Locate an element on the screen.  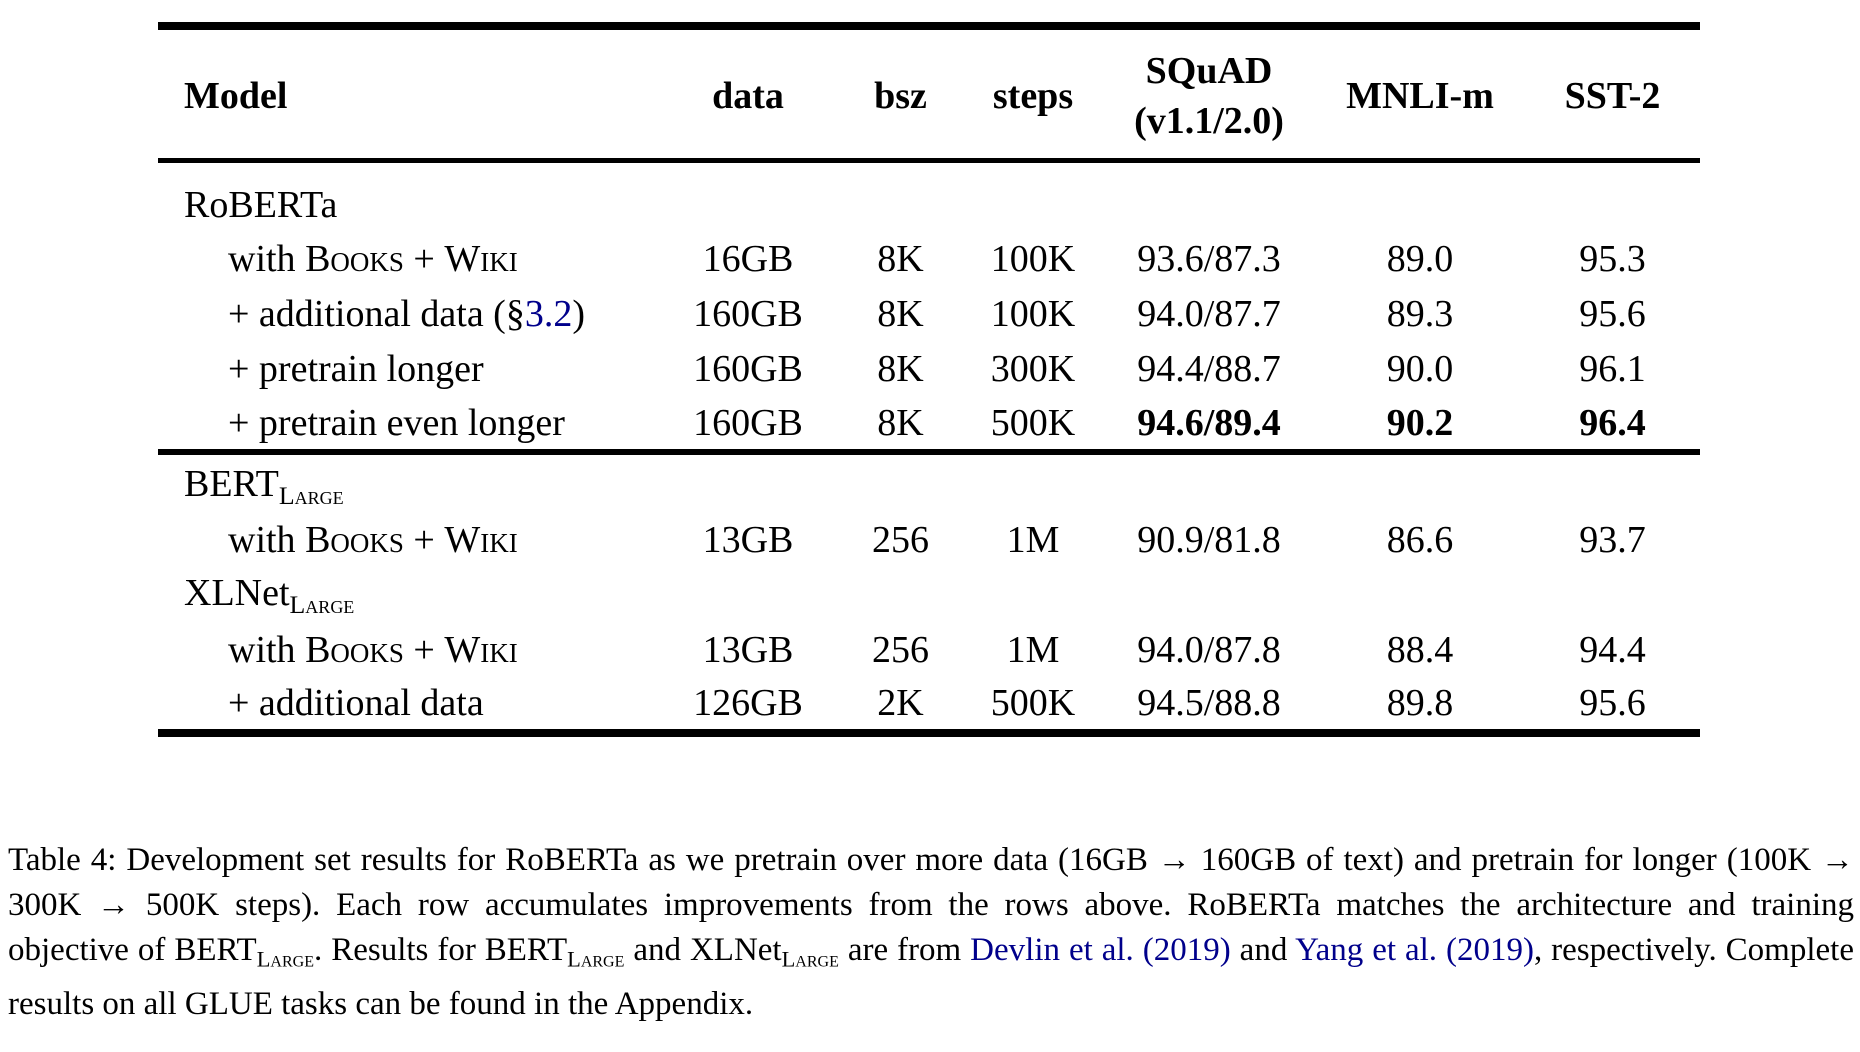
group-name-cell: RoBERTa is located at coordinates (929, 196).